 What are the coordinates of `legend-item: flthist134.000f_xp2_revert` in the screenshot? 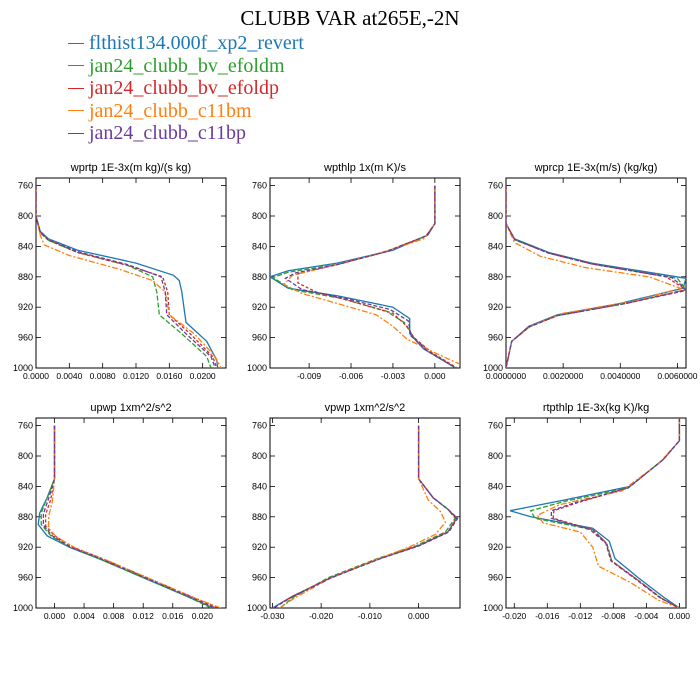 It's located at (186, 43).